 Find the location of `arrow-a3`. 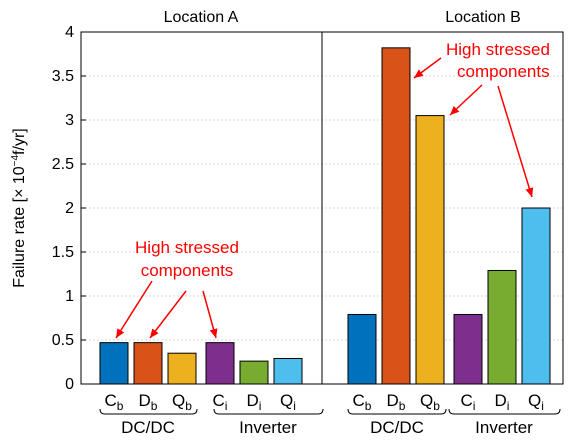

arrow-a3 is located at coordinates (210, 314).